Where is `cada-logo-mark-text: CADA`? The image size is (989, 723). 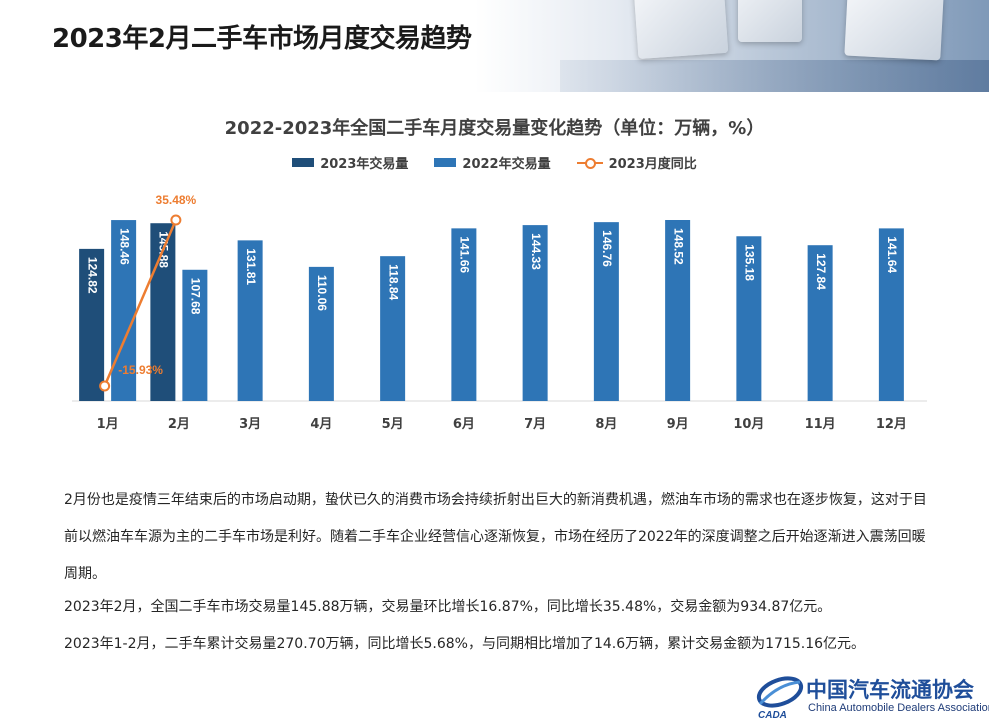
cada-logo-mark-text: CADA is located at coordinates (772, 715).